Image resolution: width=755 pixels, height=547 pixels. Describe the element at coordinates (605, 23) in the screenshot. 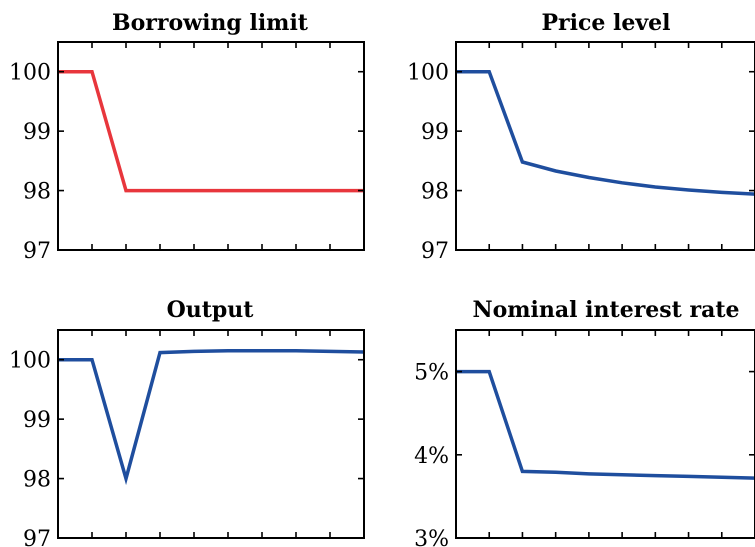

I see `panel-title-price-level: Price level` at that location.